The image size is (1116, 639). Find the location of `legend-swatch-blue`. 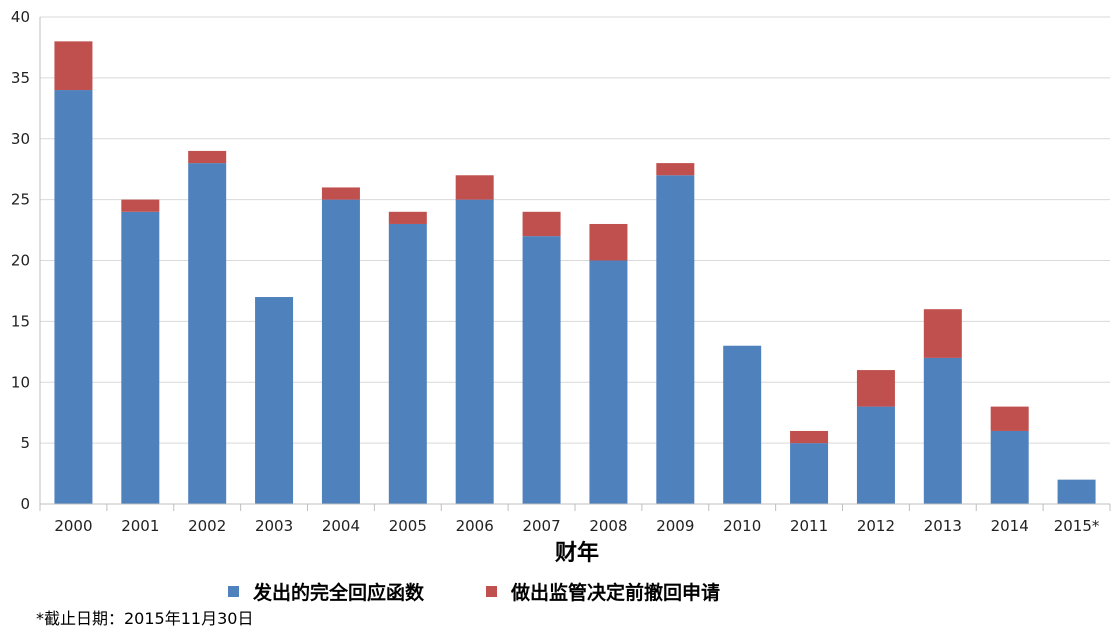

legend-swatch-blue is located at coordinates (233, 591).